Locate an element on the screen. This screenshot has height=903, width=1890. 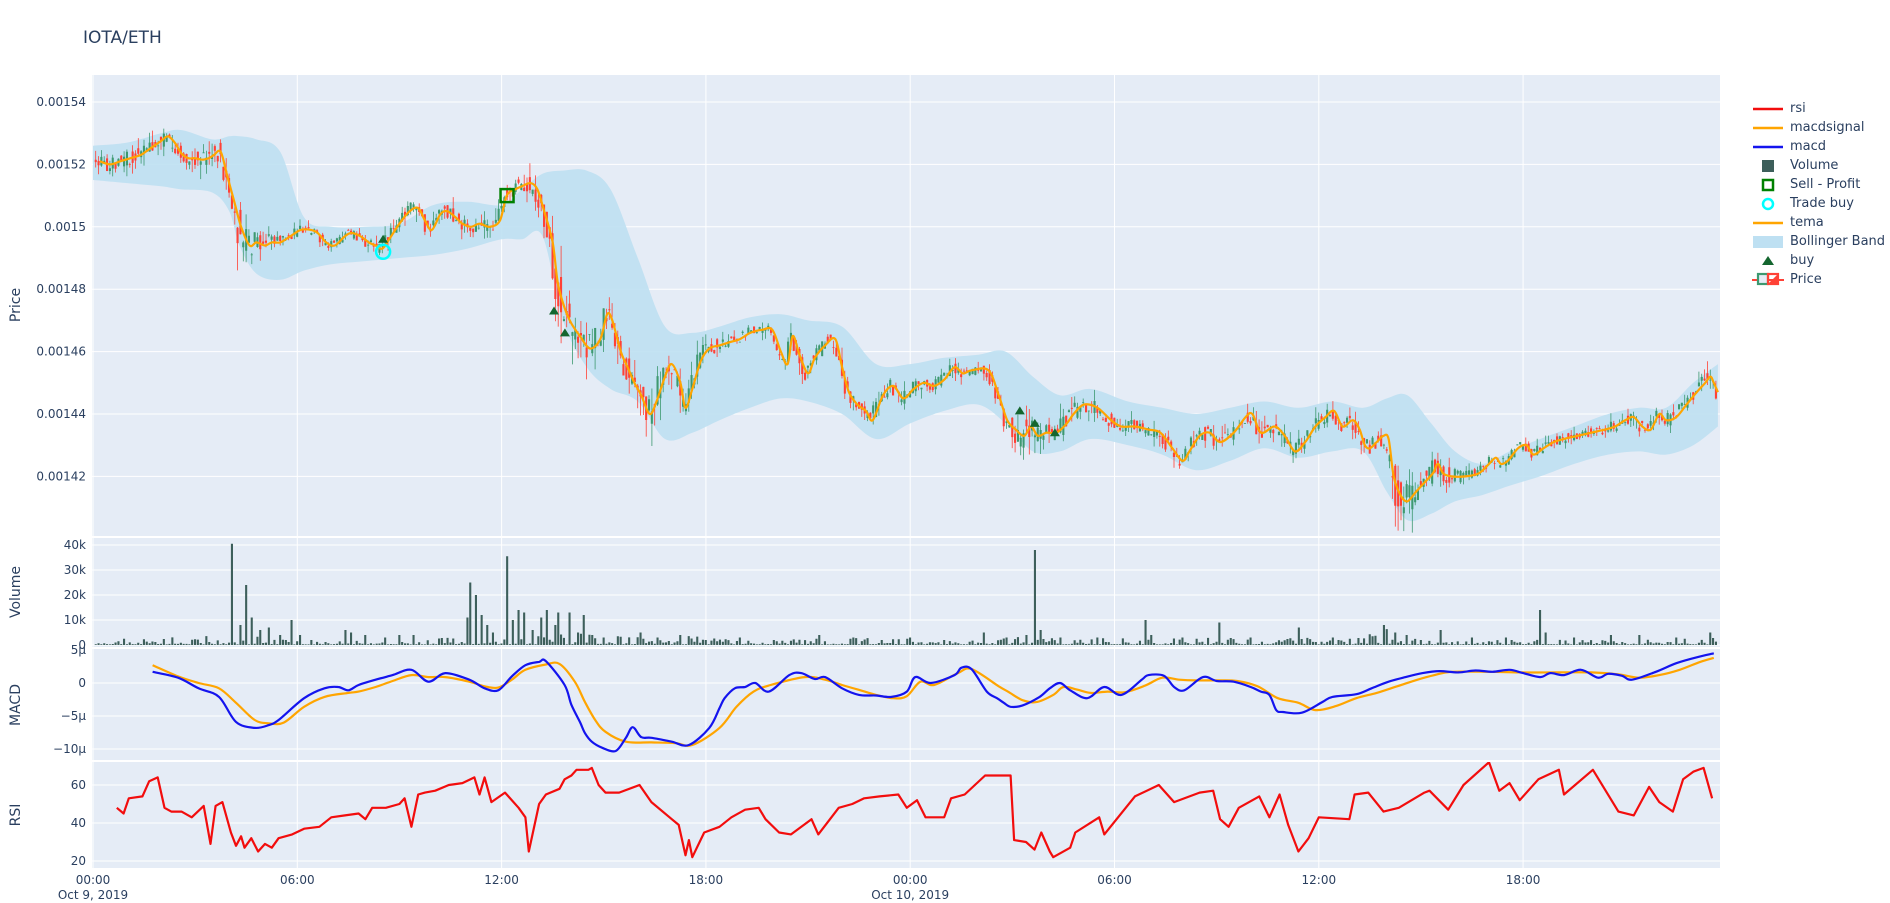
trade-buy-marker is located at coordinates (383, 252).